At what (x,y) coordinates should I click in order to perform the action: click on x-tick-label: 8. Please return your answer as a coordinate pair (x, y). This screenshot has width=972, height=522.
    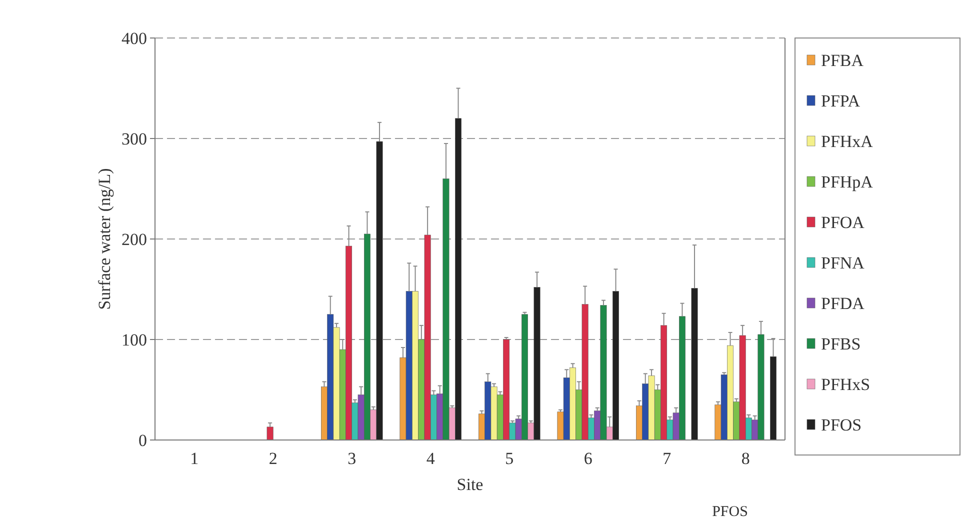
    Looking at the image, I should click on (745, 458).